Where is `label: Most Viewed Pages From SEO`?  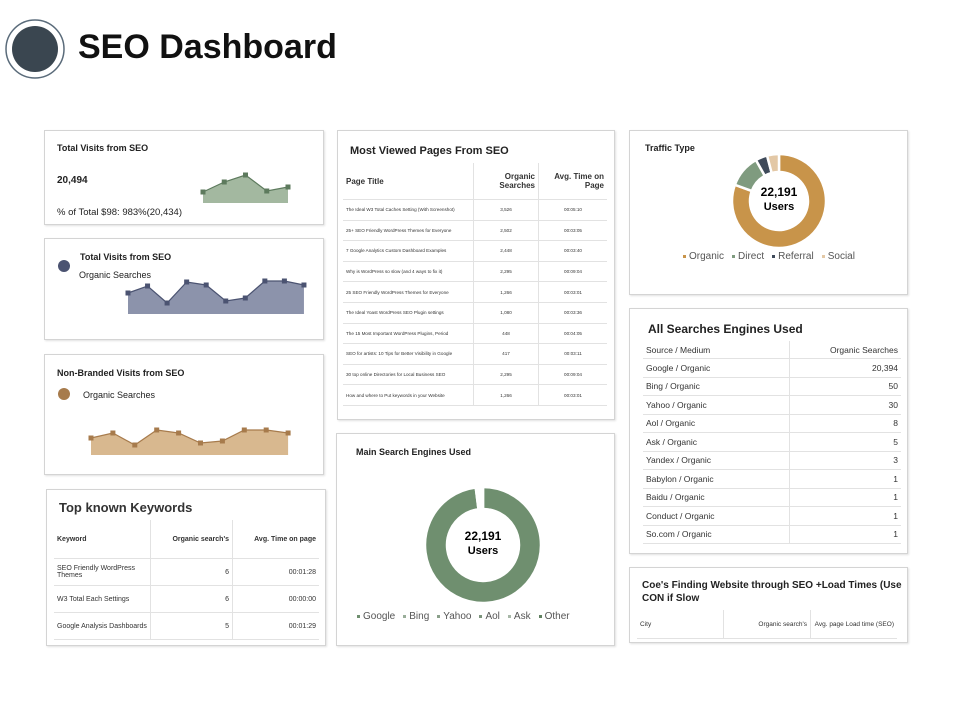 label: Most Viewed Pages From SEO is located at coordinates (429, 151).